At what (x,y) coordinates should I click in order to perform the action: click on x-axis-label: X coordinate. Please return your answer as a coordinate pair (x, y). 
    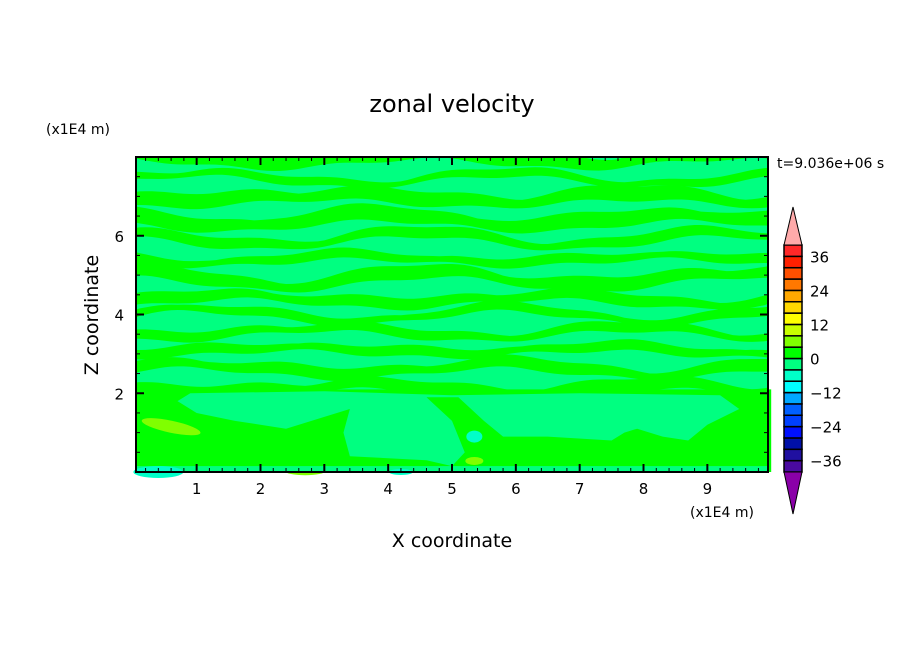
    Looking at the image, I should click on (452, 541).